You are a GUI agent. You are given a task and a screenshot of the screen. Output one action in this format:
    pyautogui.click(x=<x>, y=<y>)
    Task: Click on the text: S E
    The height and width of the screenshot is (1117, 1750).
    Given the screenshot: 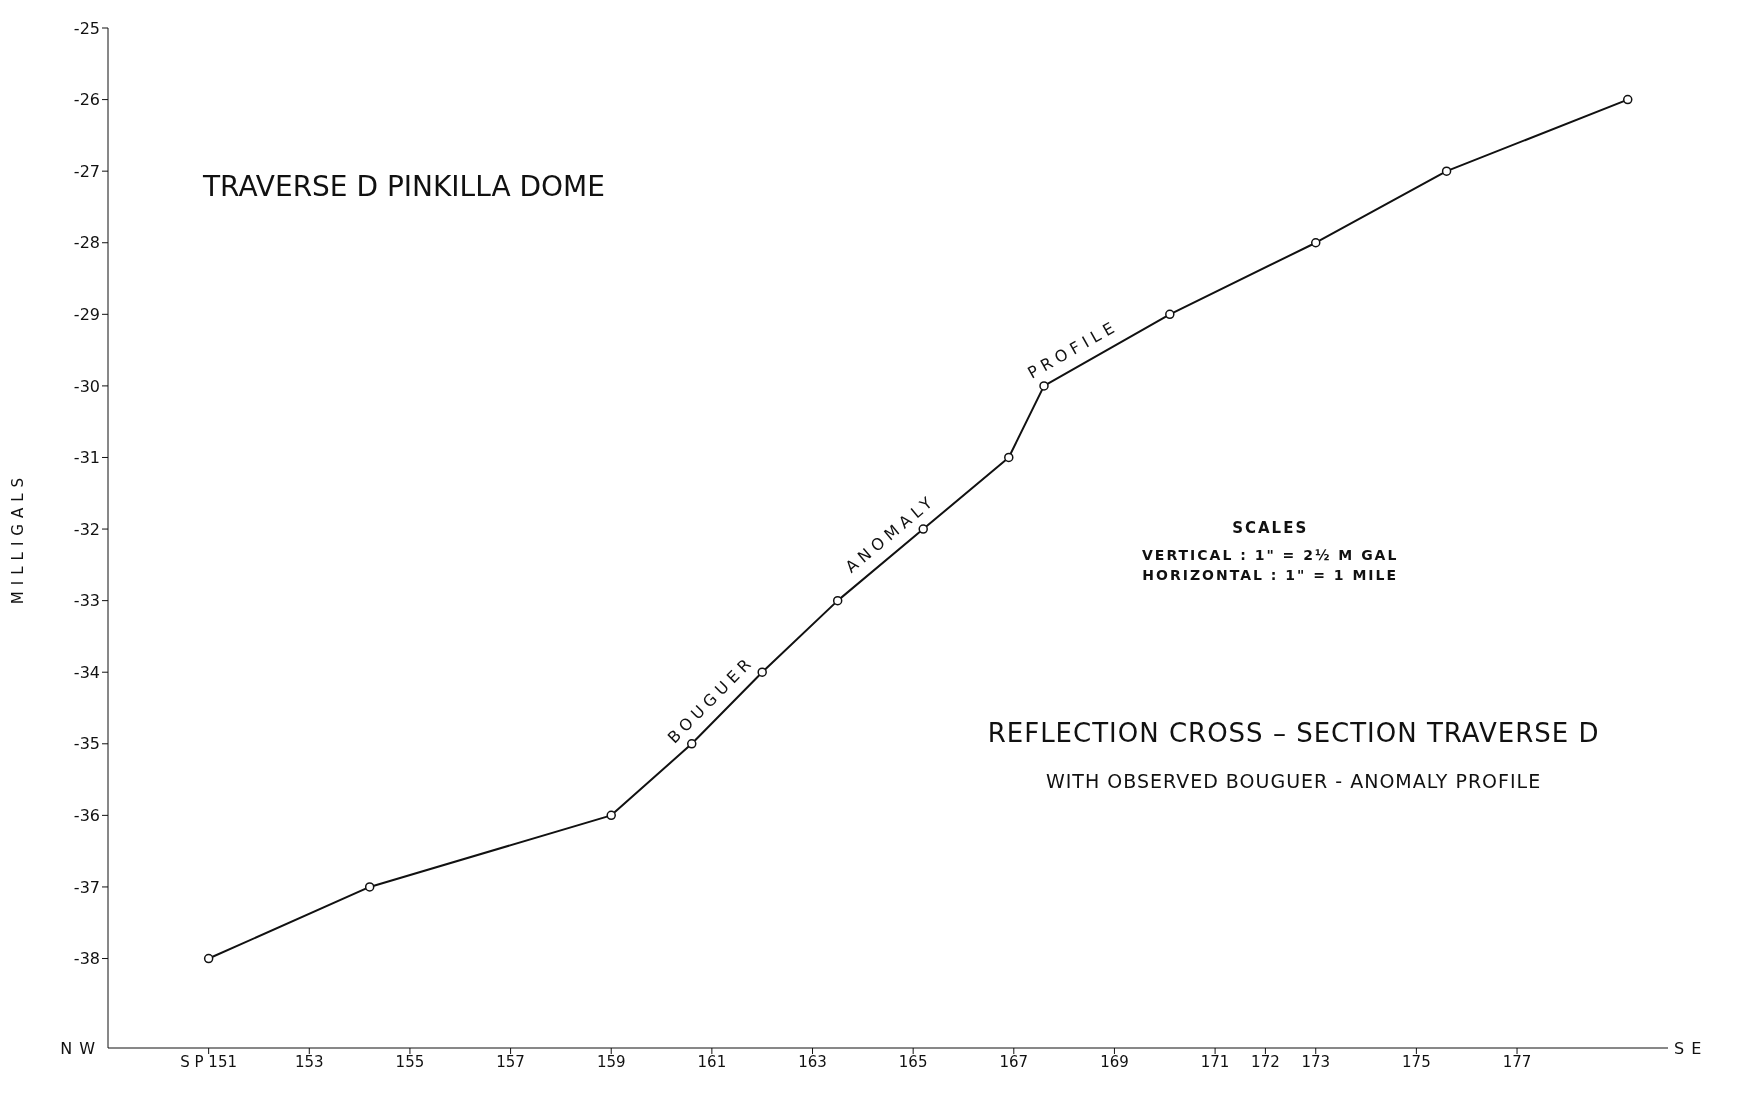 What is the action you would take?
    pyautogui.click(x=1688, y=1048)
    